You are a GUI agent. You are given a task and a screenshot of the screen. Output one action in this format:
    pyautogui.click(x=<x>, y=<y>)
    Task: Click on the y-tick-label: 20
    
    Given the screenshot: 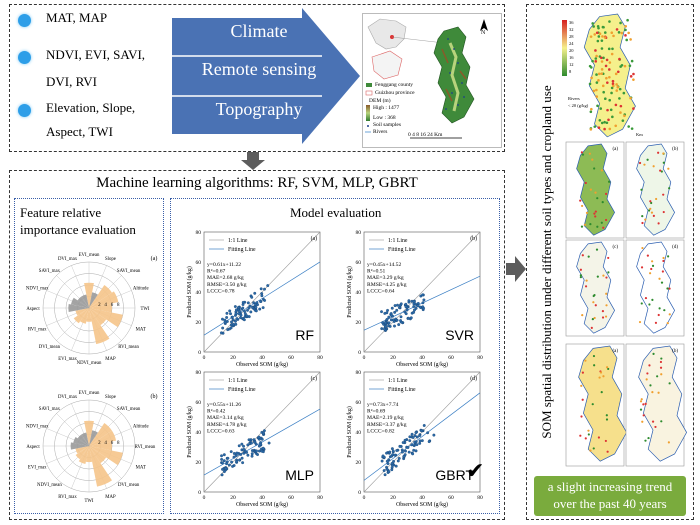 What is the action you would take?
    pyautogui.click(x=359, y=463)
    